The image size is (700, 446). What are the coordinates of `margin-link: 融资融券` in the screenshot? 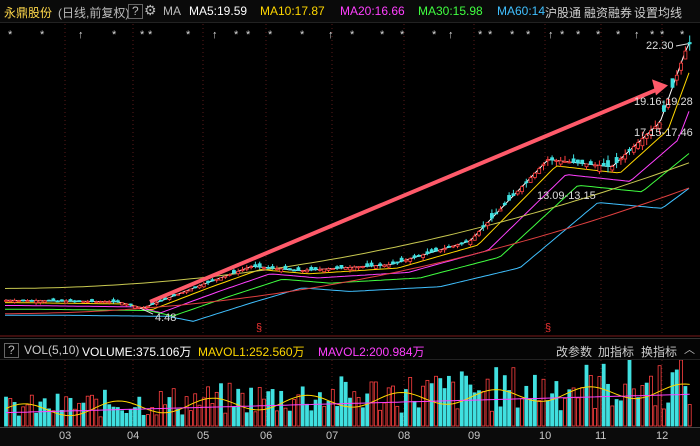 It's located at (608, 13).